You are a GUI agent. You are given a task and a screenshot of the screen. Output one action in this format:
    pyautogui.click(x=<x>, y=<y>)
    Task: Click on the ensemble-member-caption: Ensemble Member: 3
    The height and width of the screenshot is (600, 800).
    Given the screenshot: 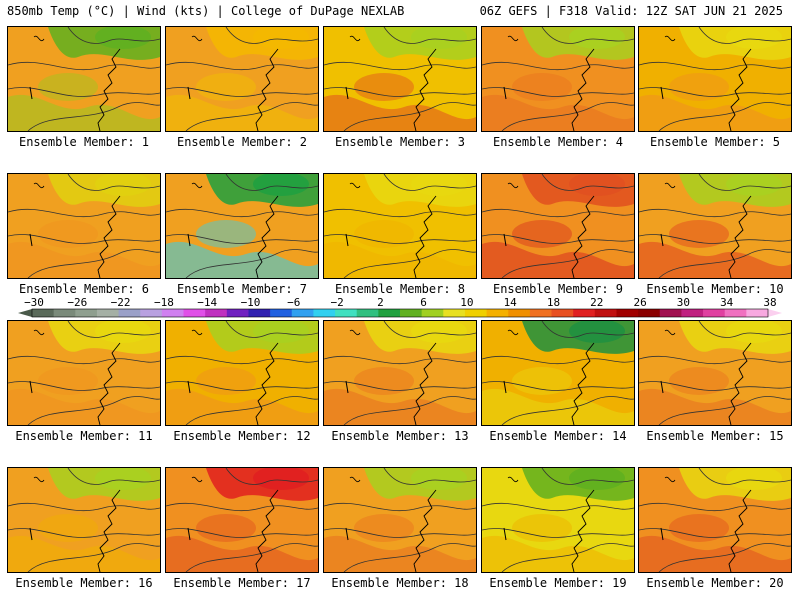 What is the action you would take?
    pyautogui.click(x=400, y=142)
    